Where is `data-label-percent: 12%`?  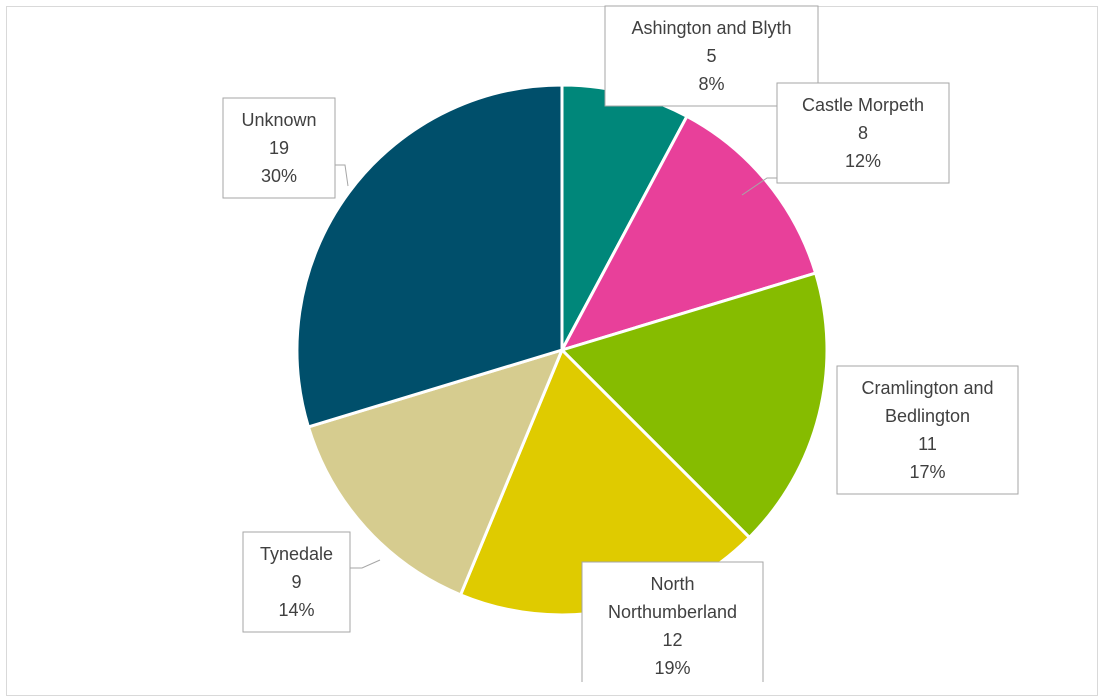
data-label-percent: 12% is located at coordinates (863, 161).